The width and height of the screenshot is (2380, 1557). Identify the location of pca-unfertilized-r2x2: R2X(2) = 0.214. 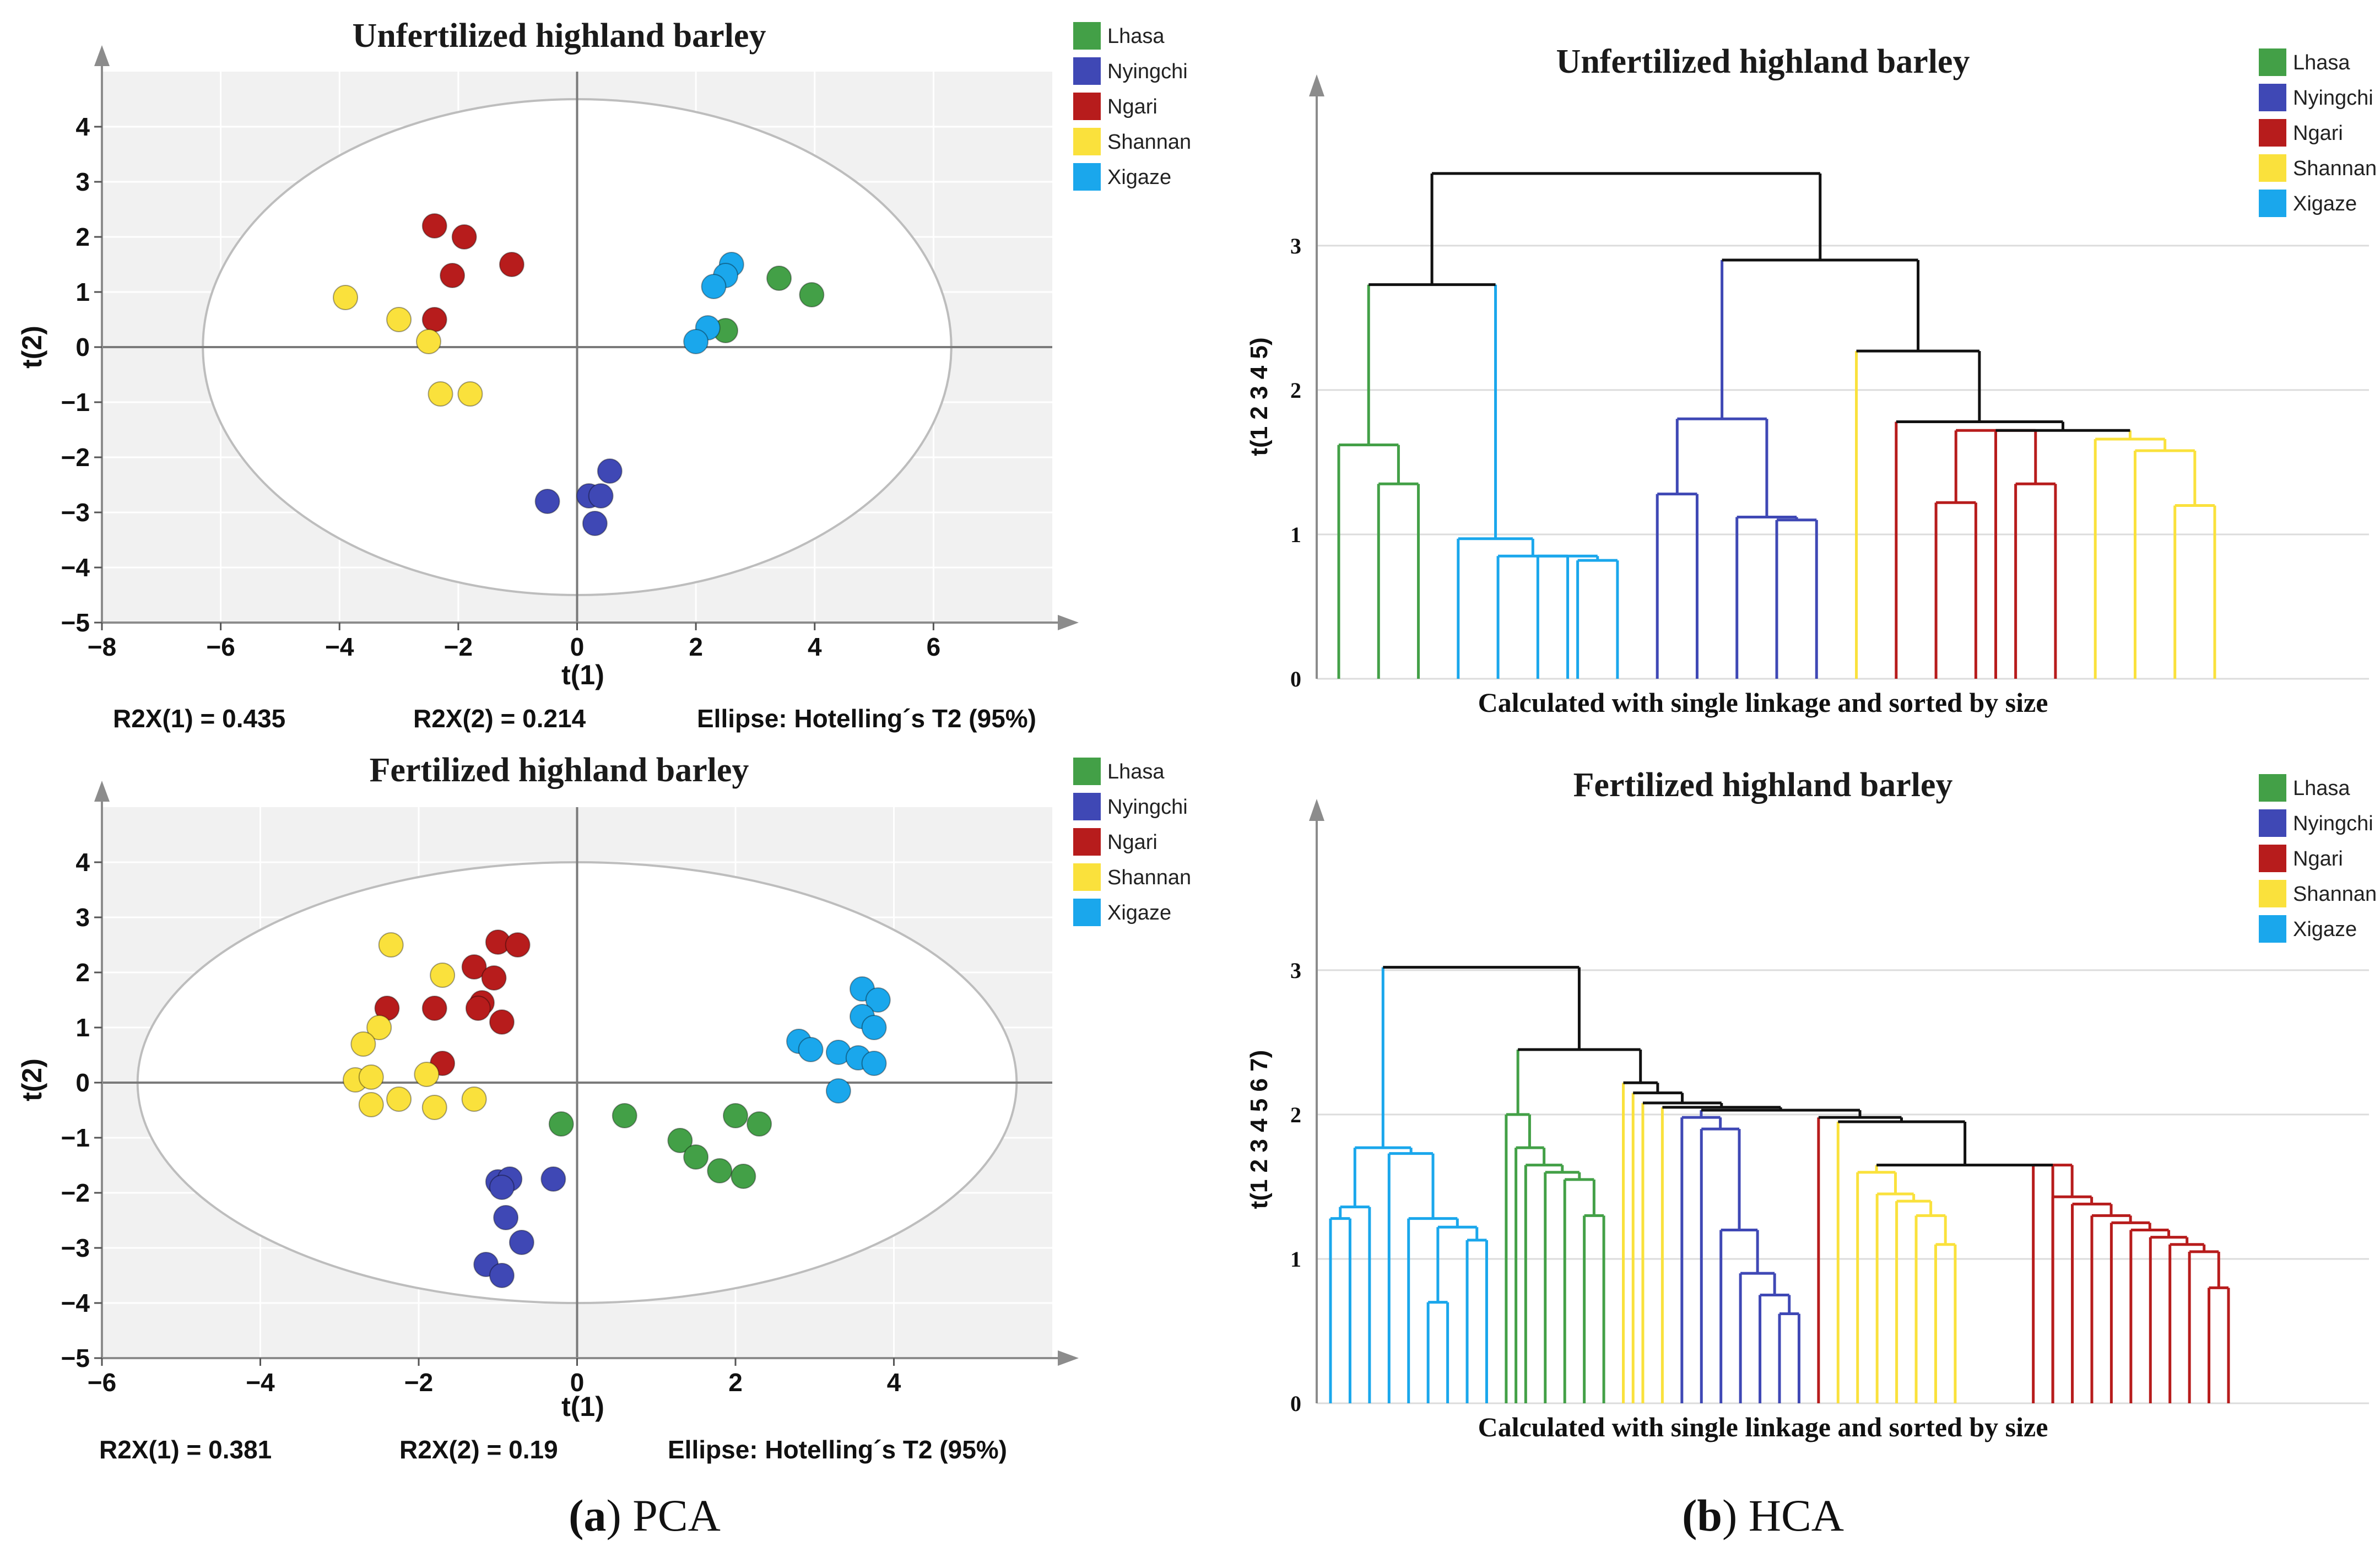
(499, 718).